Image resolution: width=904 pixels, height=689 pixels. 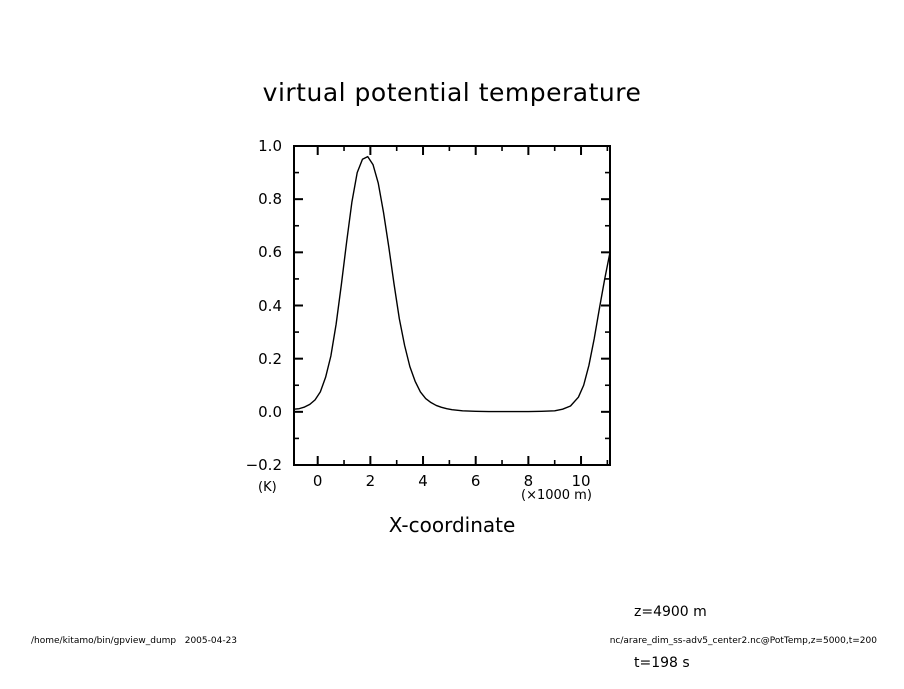 What do you see at coordinates (370, 481) in the screenshot?
I see `x-tick-label: 2` at bounding box center [370, 481].